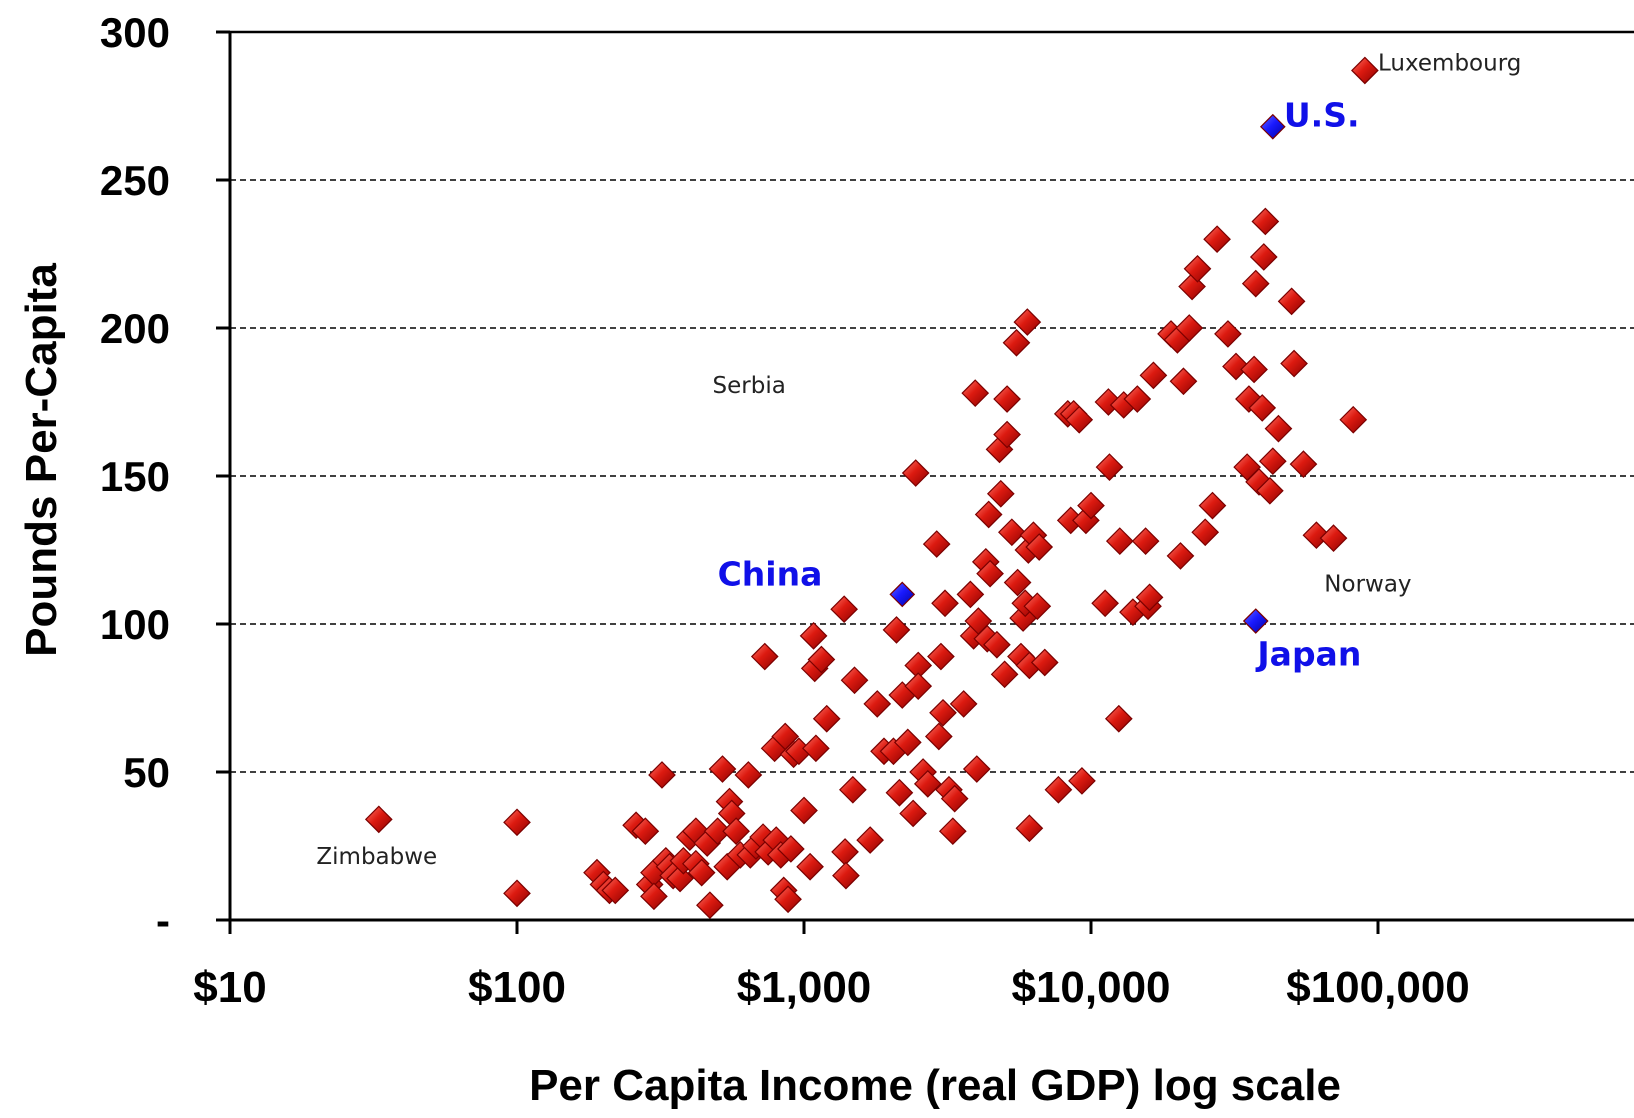  I want to click on y-tick-label: 50, so click(146, 772).